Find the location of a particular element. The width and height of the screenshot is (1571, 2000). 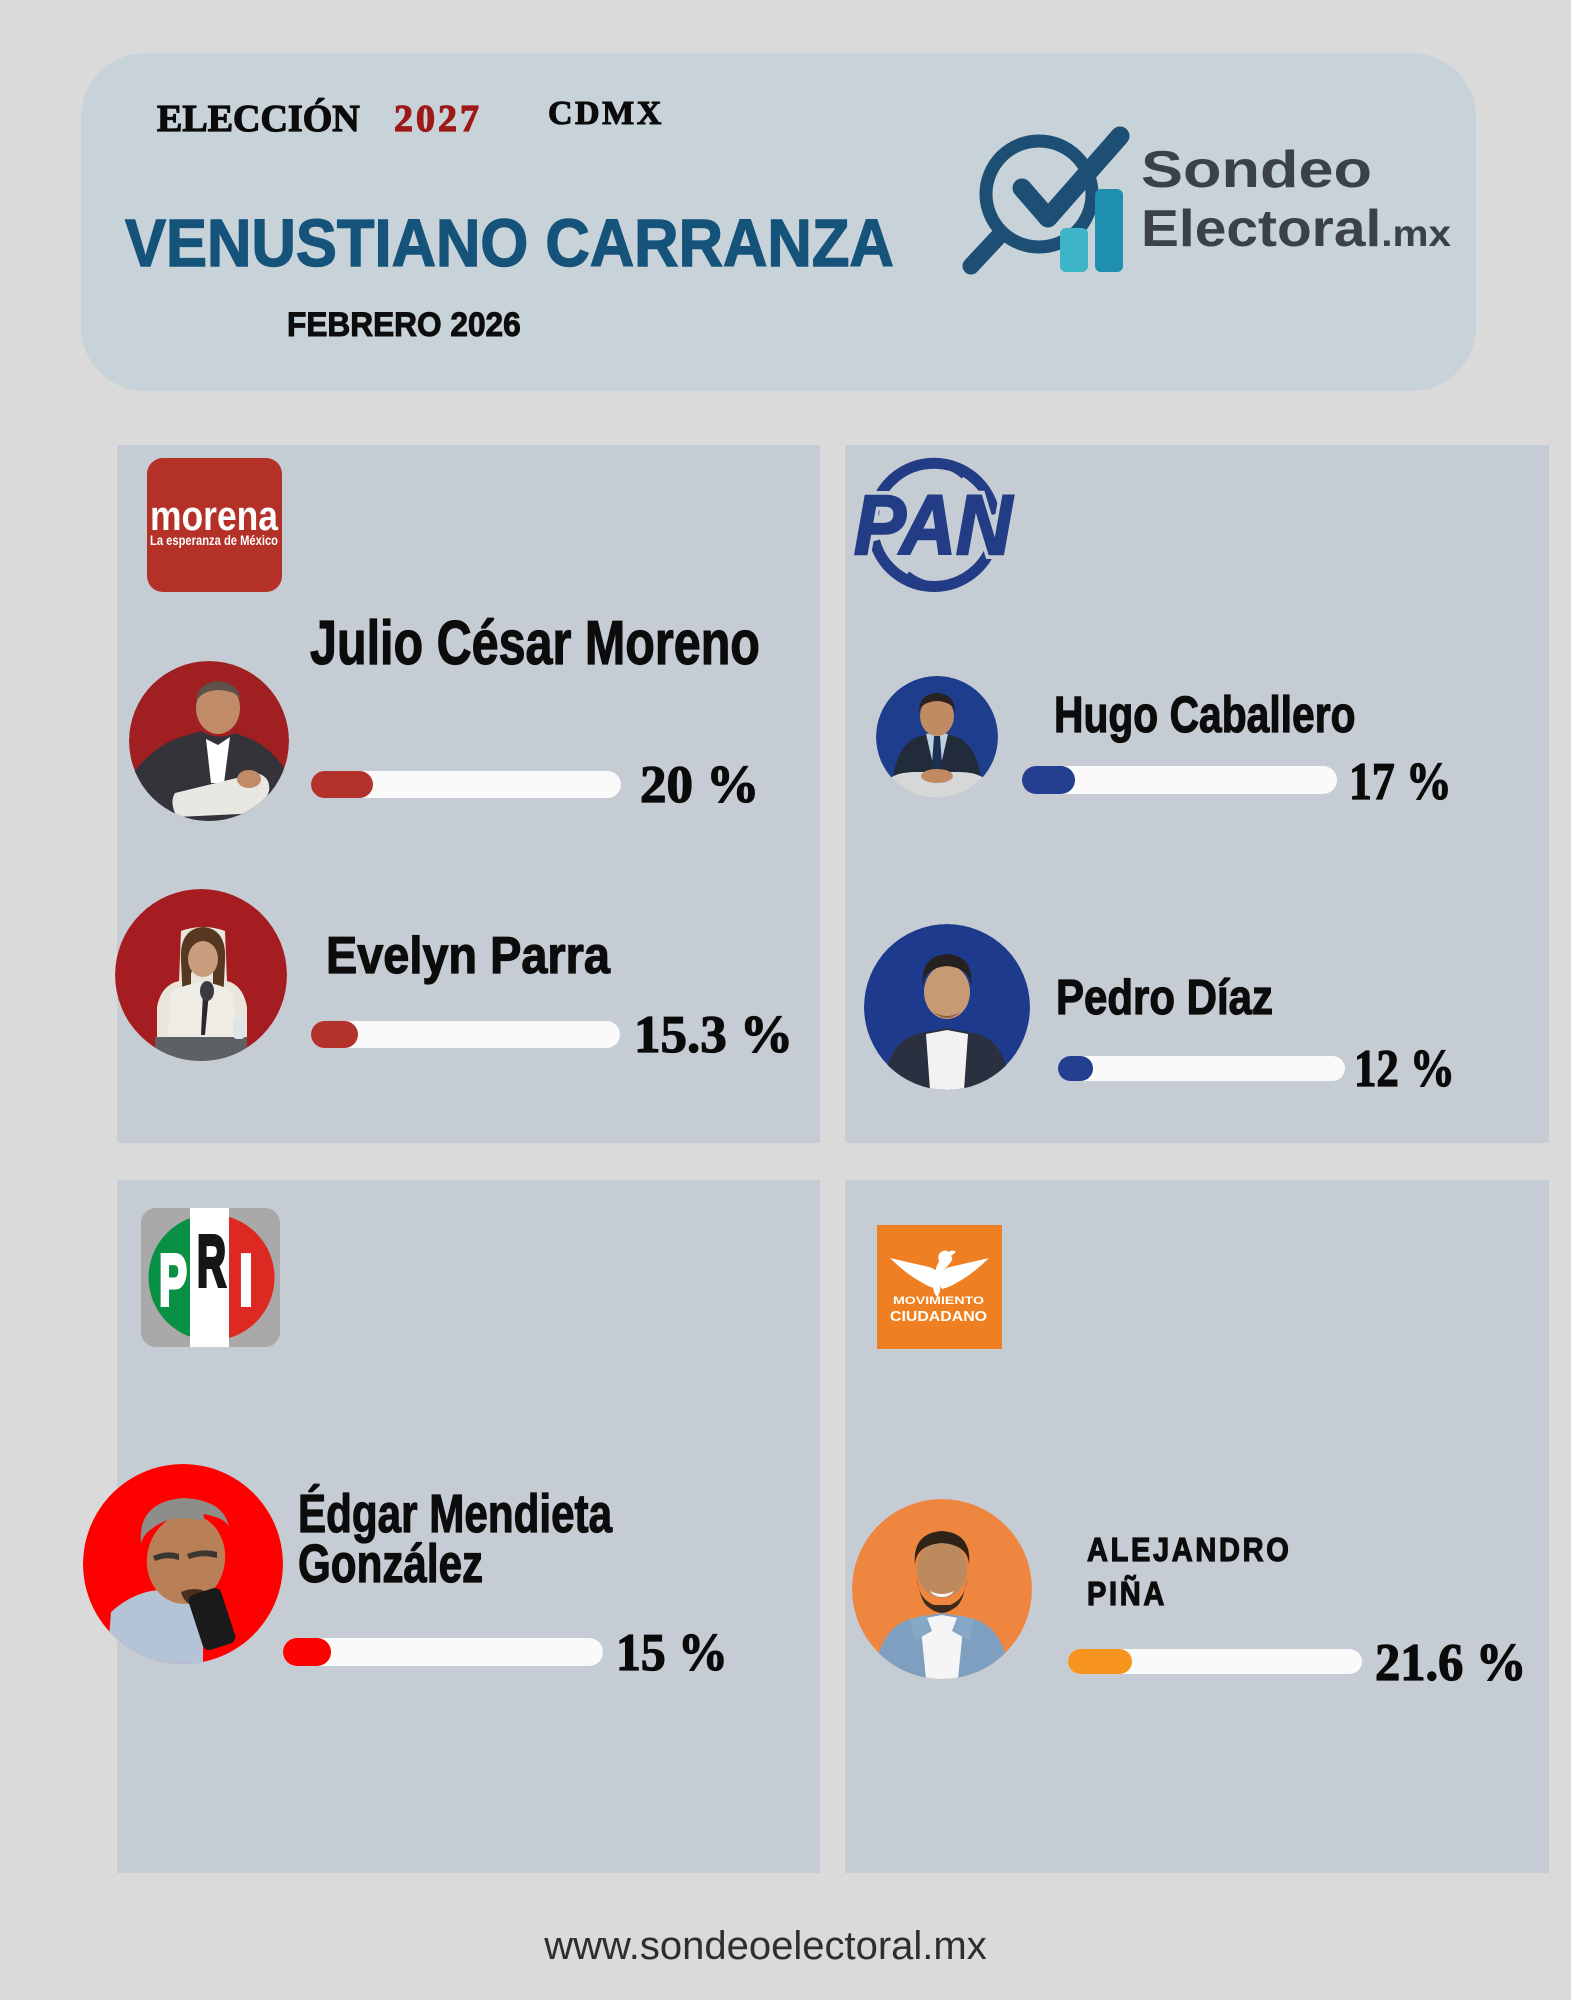

svg-text: La esperanza de México is located at coordinates (214, 540).